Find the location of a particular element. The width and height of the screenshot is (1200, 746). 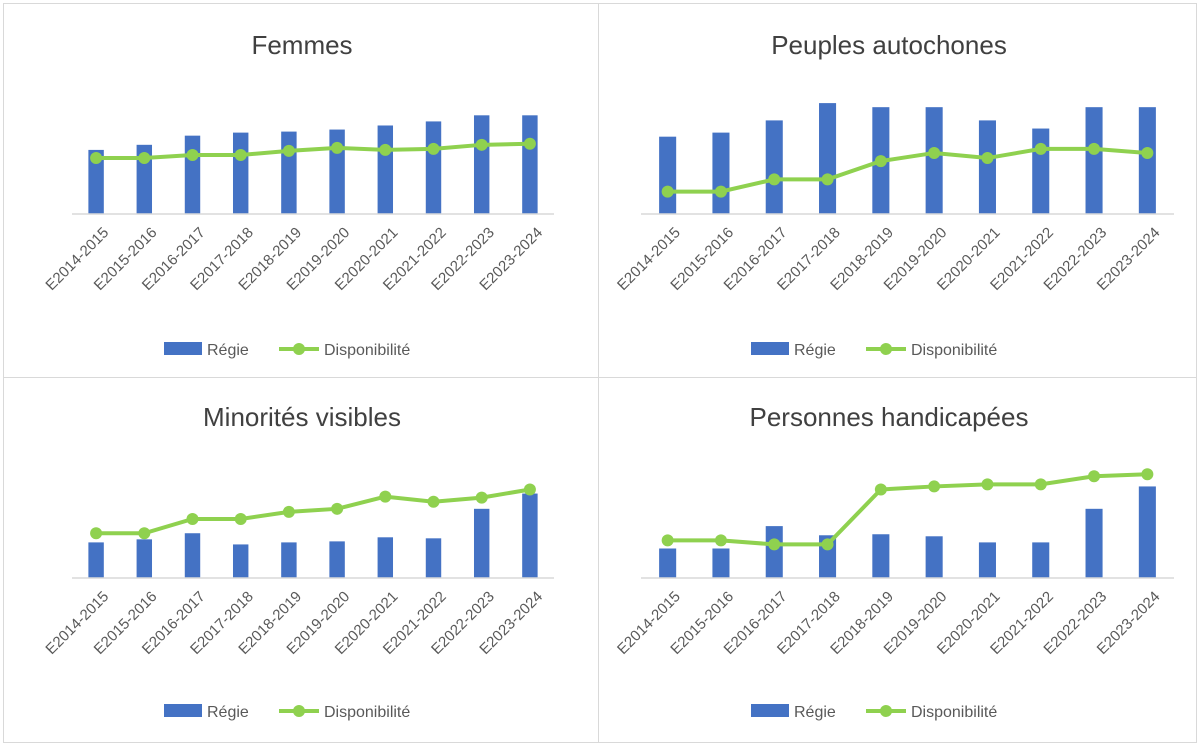

chart-title: Peuples autochones is located at coordinates (889, 45).